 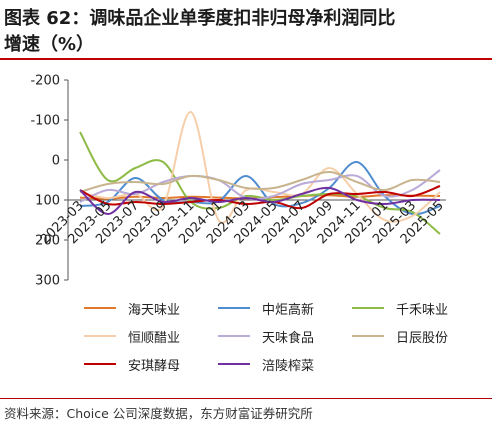 I want to click on legend-label: 中炬高新, so click(x=288, y=310).